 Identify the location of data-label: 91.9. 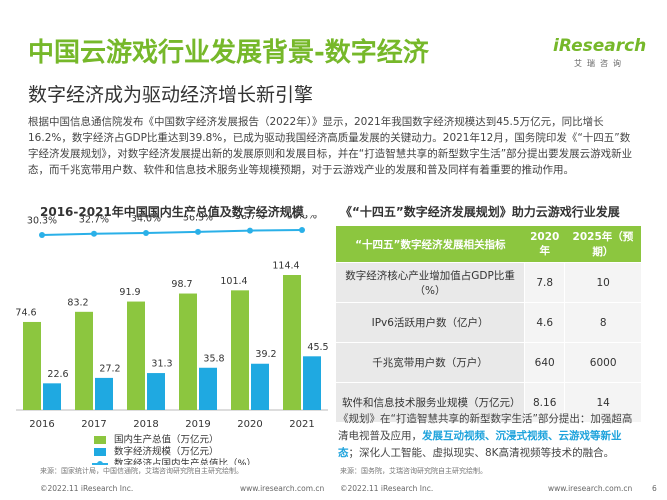
(129, 292).